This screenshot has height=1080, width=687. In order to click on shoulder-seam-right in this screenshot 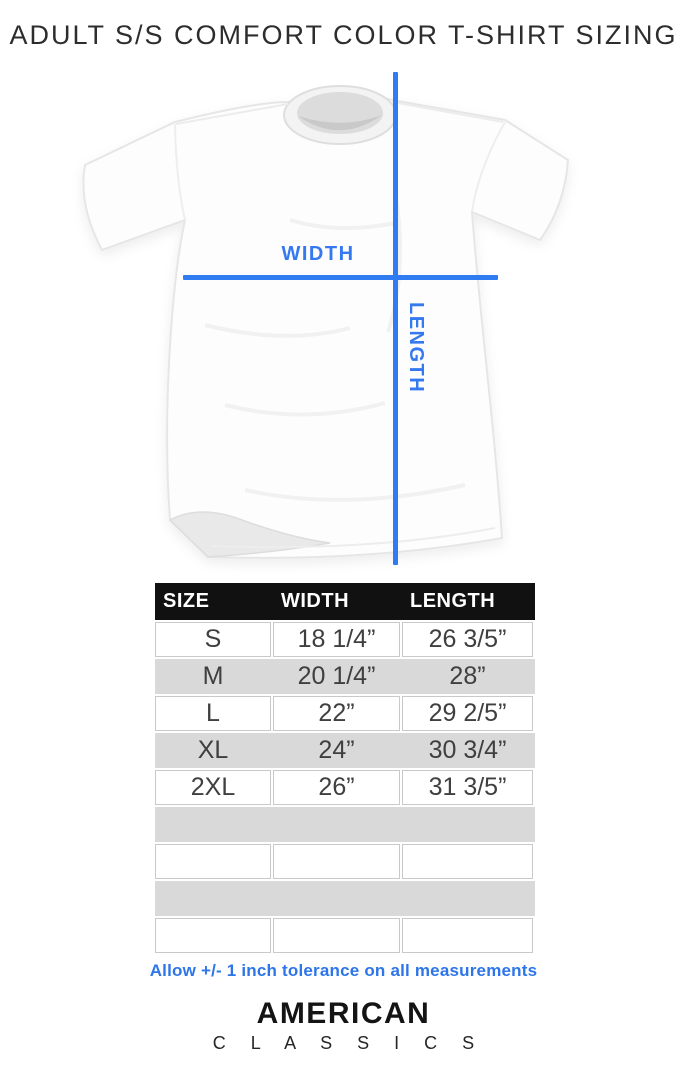, I will do `click(447, 112)`.